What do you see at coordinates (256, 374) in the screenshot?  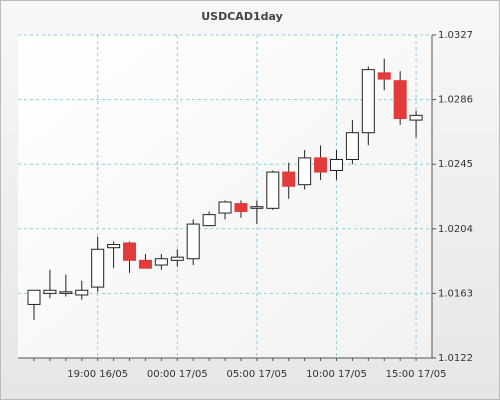 I see `x-tick-label: 05:00 17/05` at bounding box center [256, 374].